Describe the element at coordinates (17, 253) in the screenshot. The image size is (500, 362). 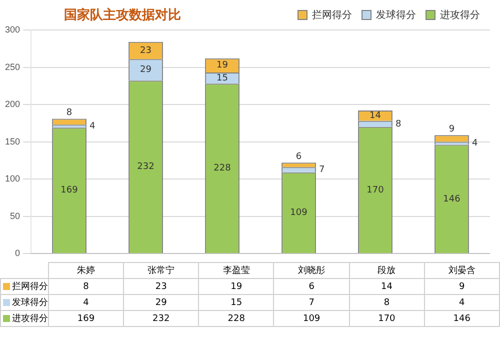
I see `y-tick-label: 0` at that location.